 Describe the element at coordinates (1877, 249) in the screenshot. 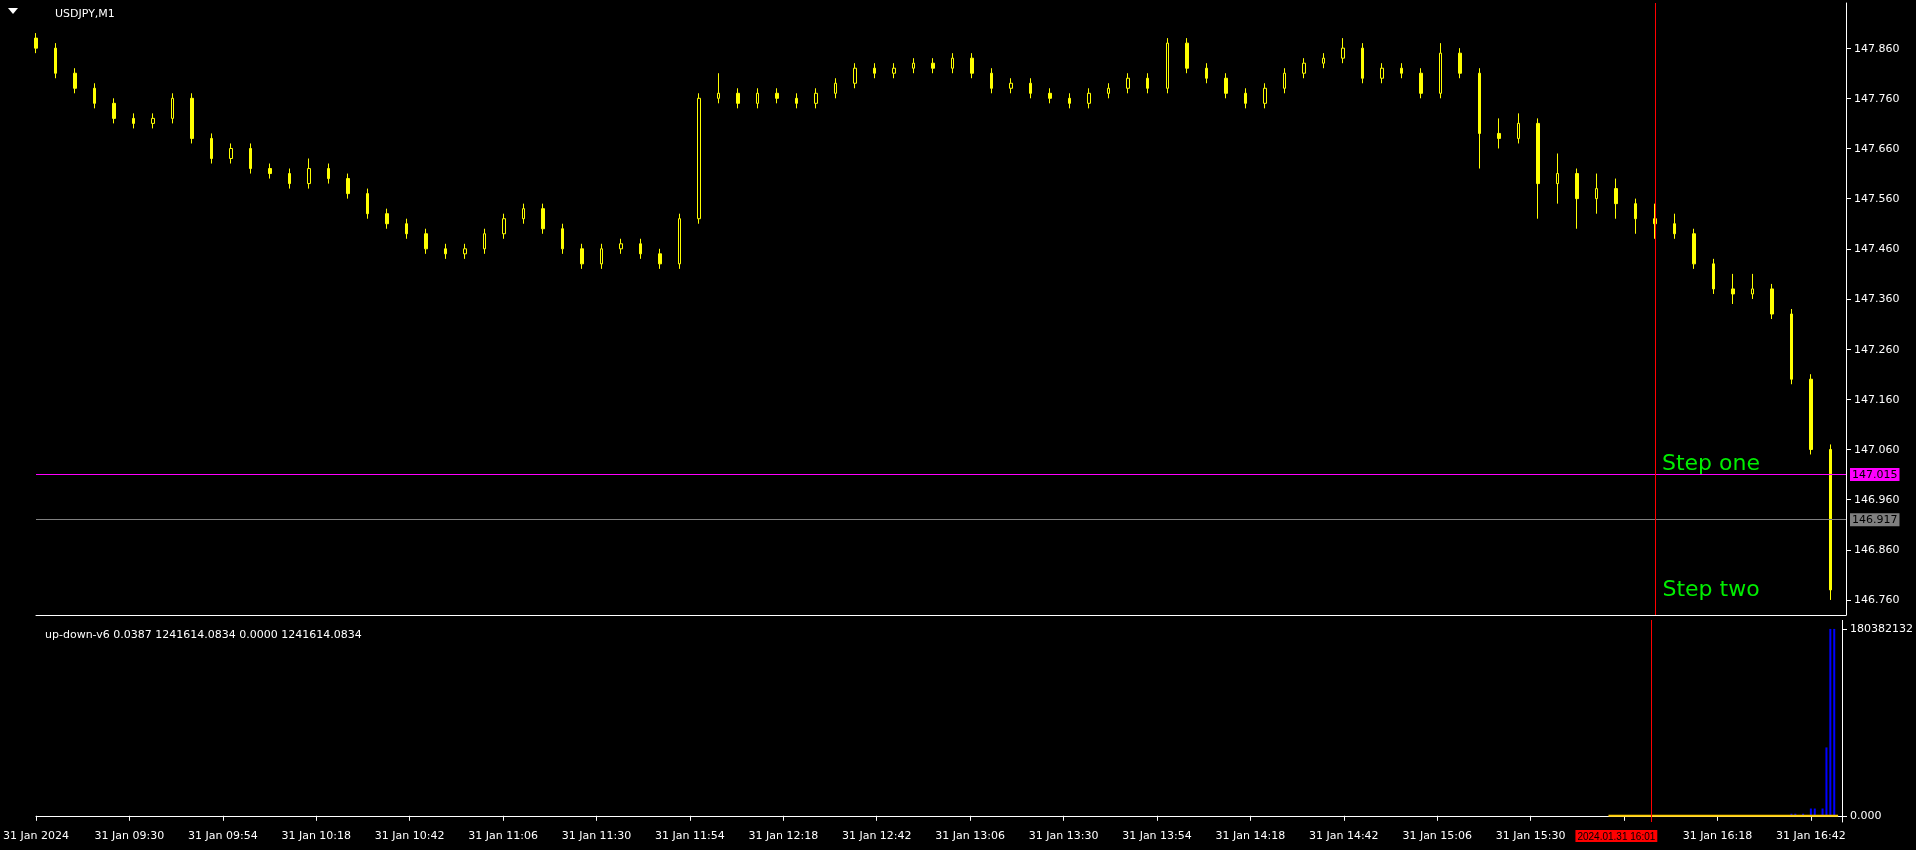

I see `y-tick-label: 147.460` at that location.